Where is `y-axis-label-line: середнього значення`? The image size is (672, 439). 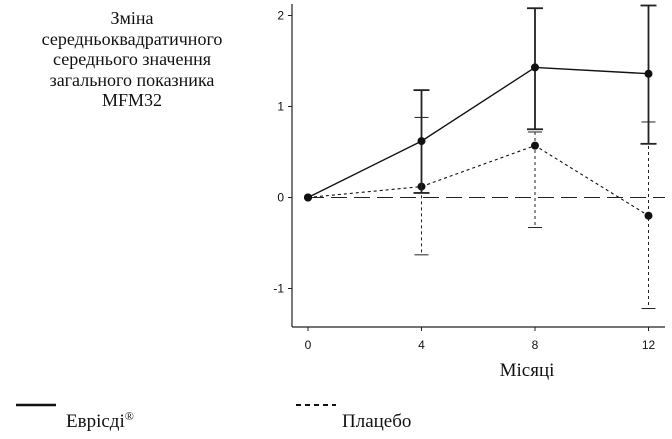 y-axis-label-line: середнього значення is located at coordinates (132, 59).